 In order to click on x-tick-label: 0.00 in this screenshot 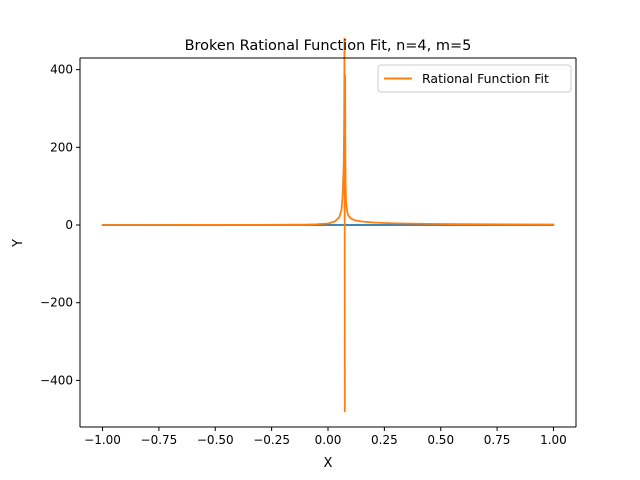, I will do `click(328, 440)`.